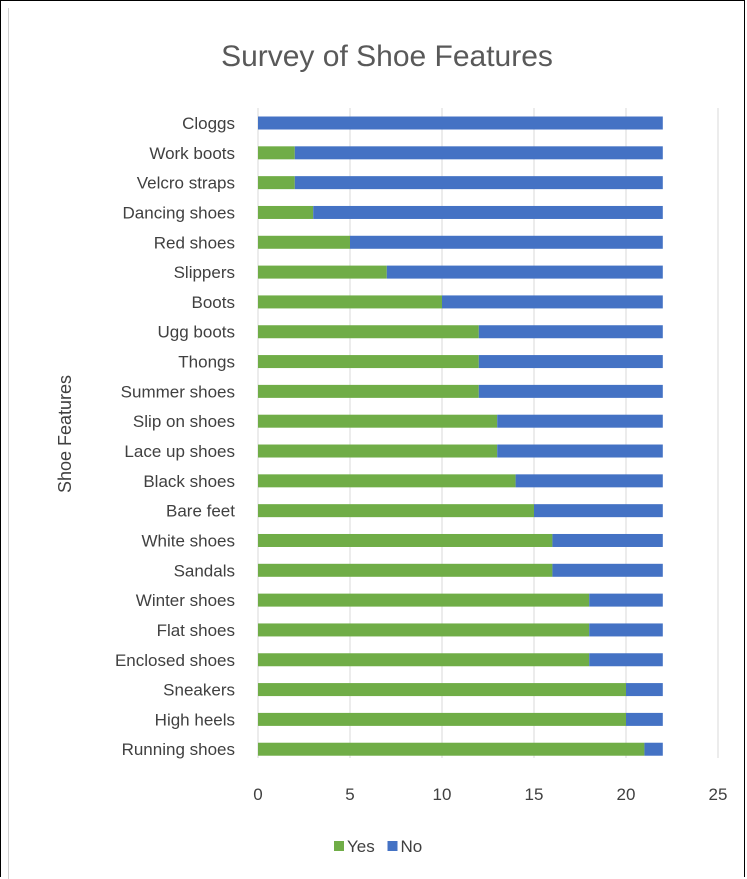 Image resolution: width=747 pixels, height=879 pixels. Describe the element at coordinates (286, 212) in the screenshot. I see `bar-yes-dancing-shoes` at that location.